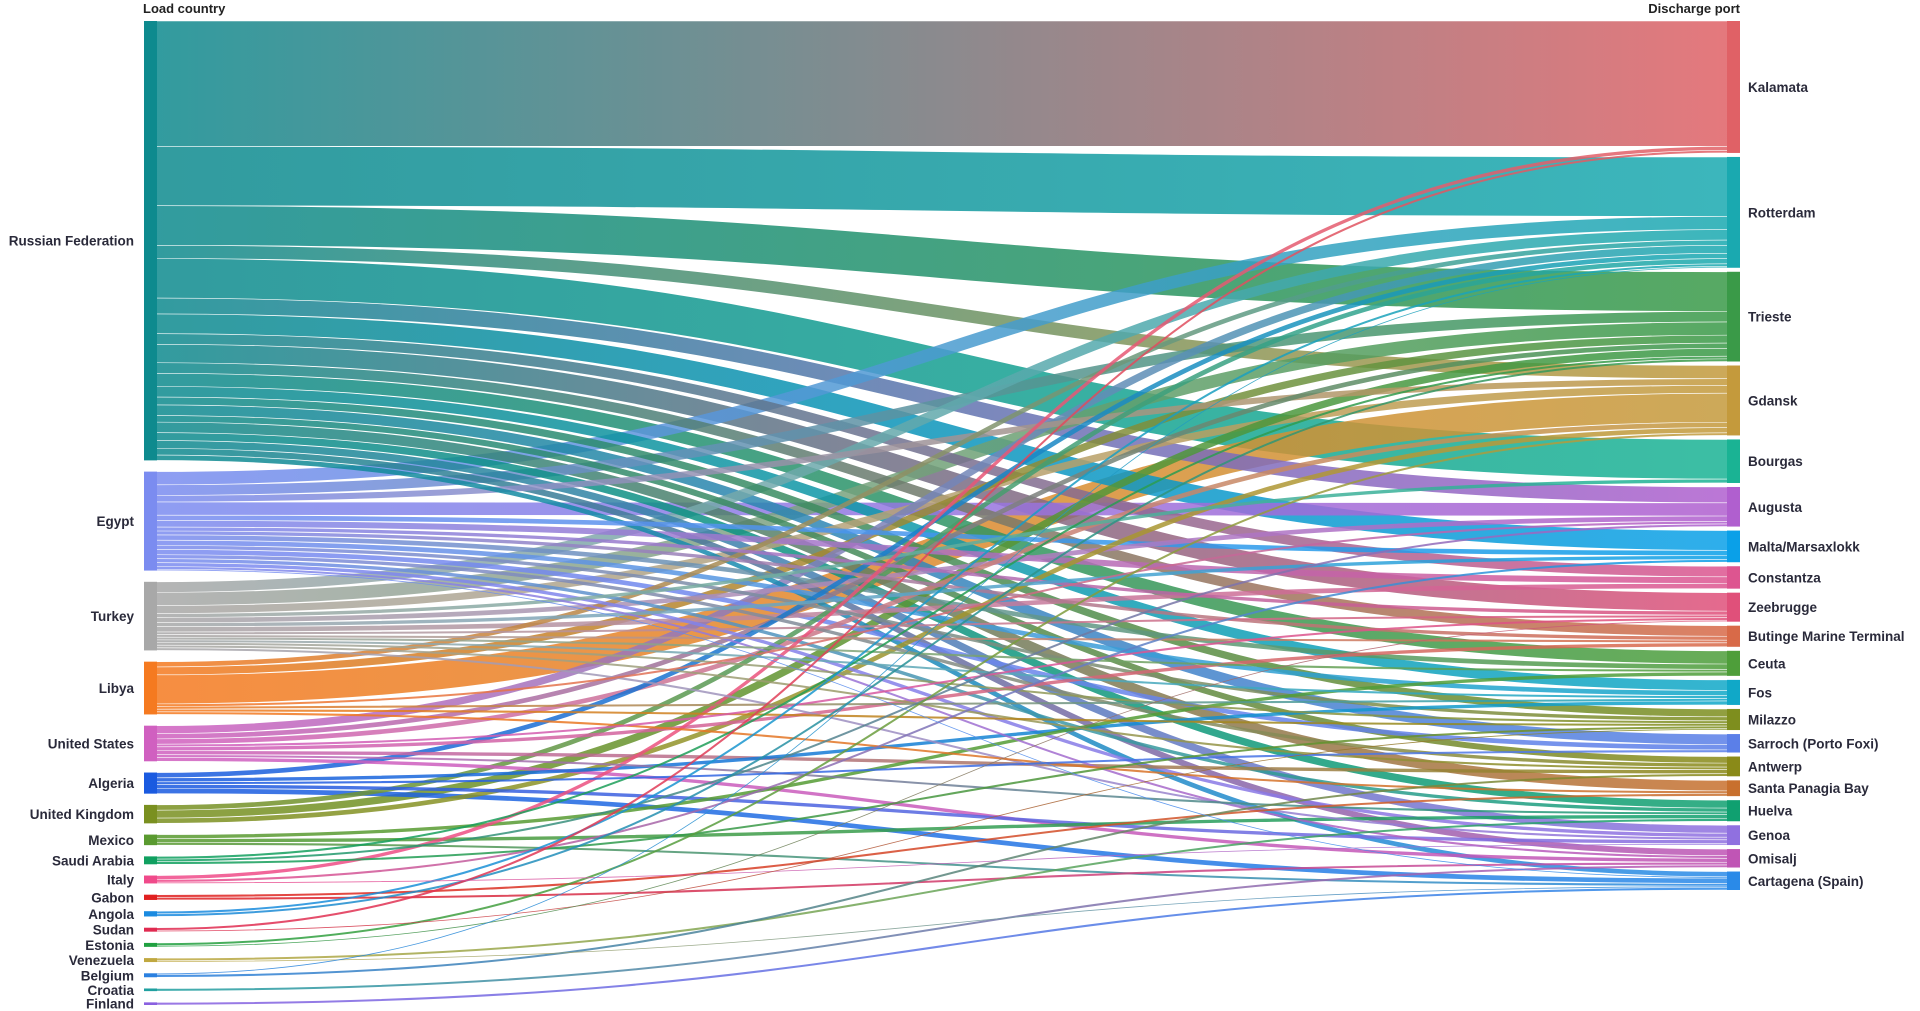 The image size is (1920, 1011). What do you see at coordinates (1773, 400) in the screenshot?
I see `target-label: Gdansk` at bounding box center [1773, 400].